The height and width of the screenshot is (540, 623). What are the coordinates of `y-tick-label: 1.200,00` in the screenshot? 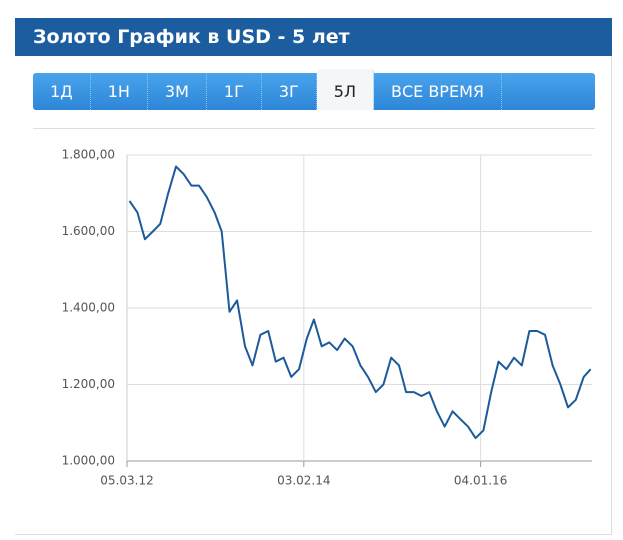 It's located at (88, 384).